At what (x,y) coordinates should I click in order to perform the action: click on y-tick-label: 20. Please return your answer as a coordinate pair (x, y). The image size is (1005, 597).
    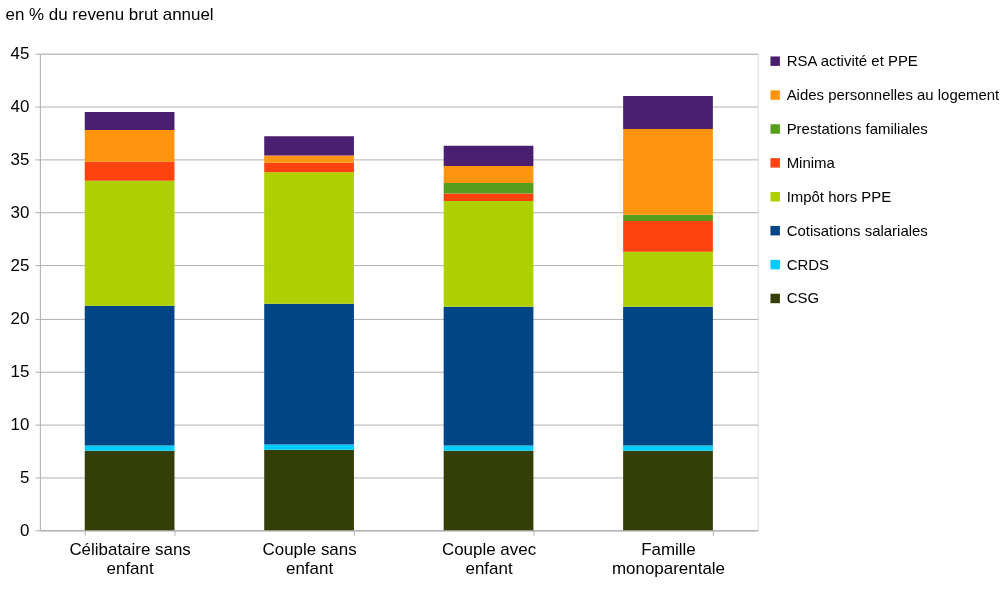
    Looking at the image, I should click on (20, 318).